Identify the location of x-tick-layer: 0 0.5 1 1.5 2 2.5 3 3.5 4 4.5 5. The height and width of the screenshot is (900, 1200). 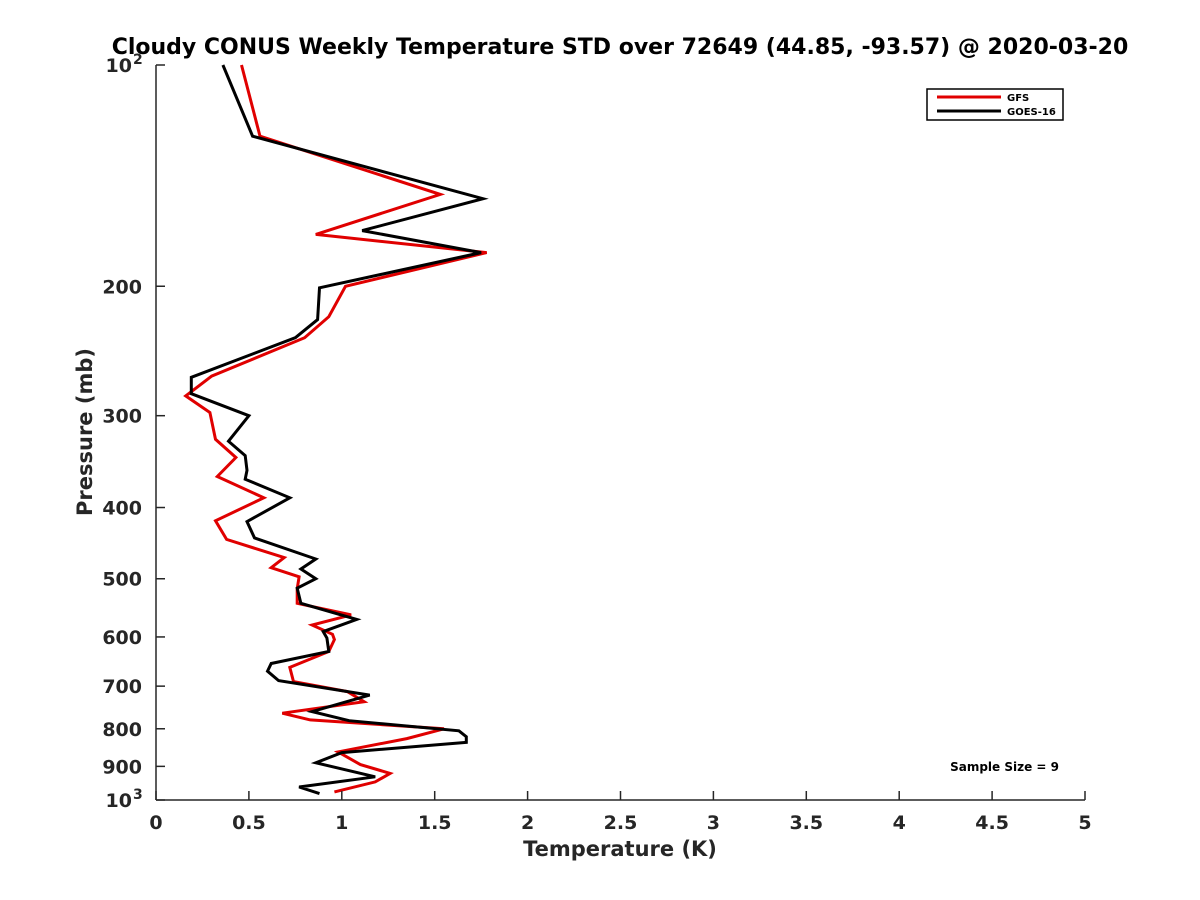
(620, 812).